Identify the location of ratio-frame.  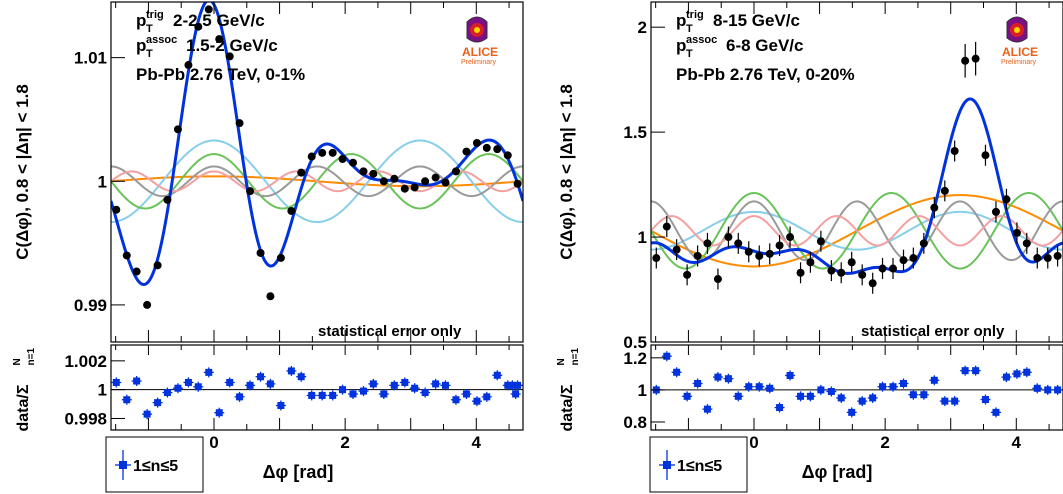
(856, 387).